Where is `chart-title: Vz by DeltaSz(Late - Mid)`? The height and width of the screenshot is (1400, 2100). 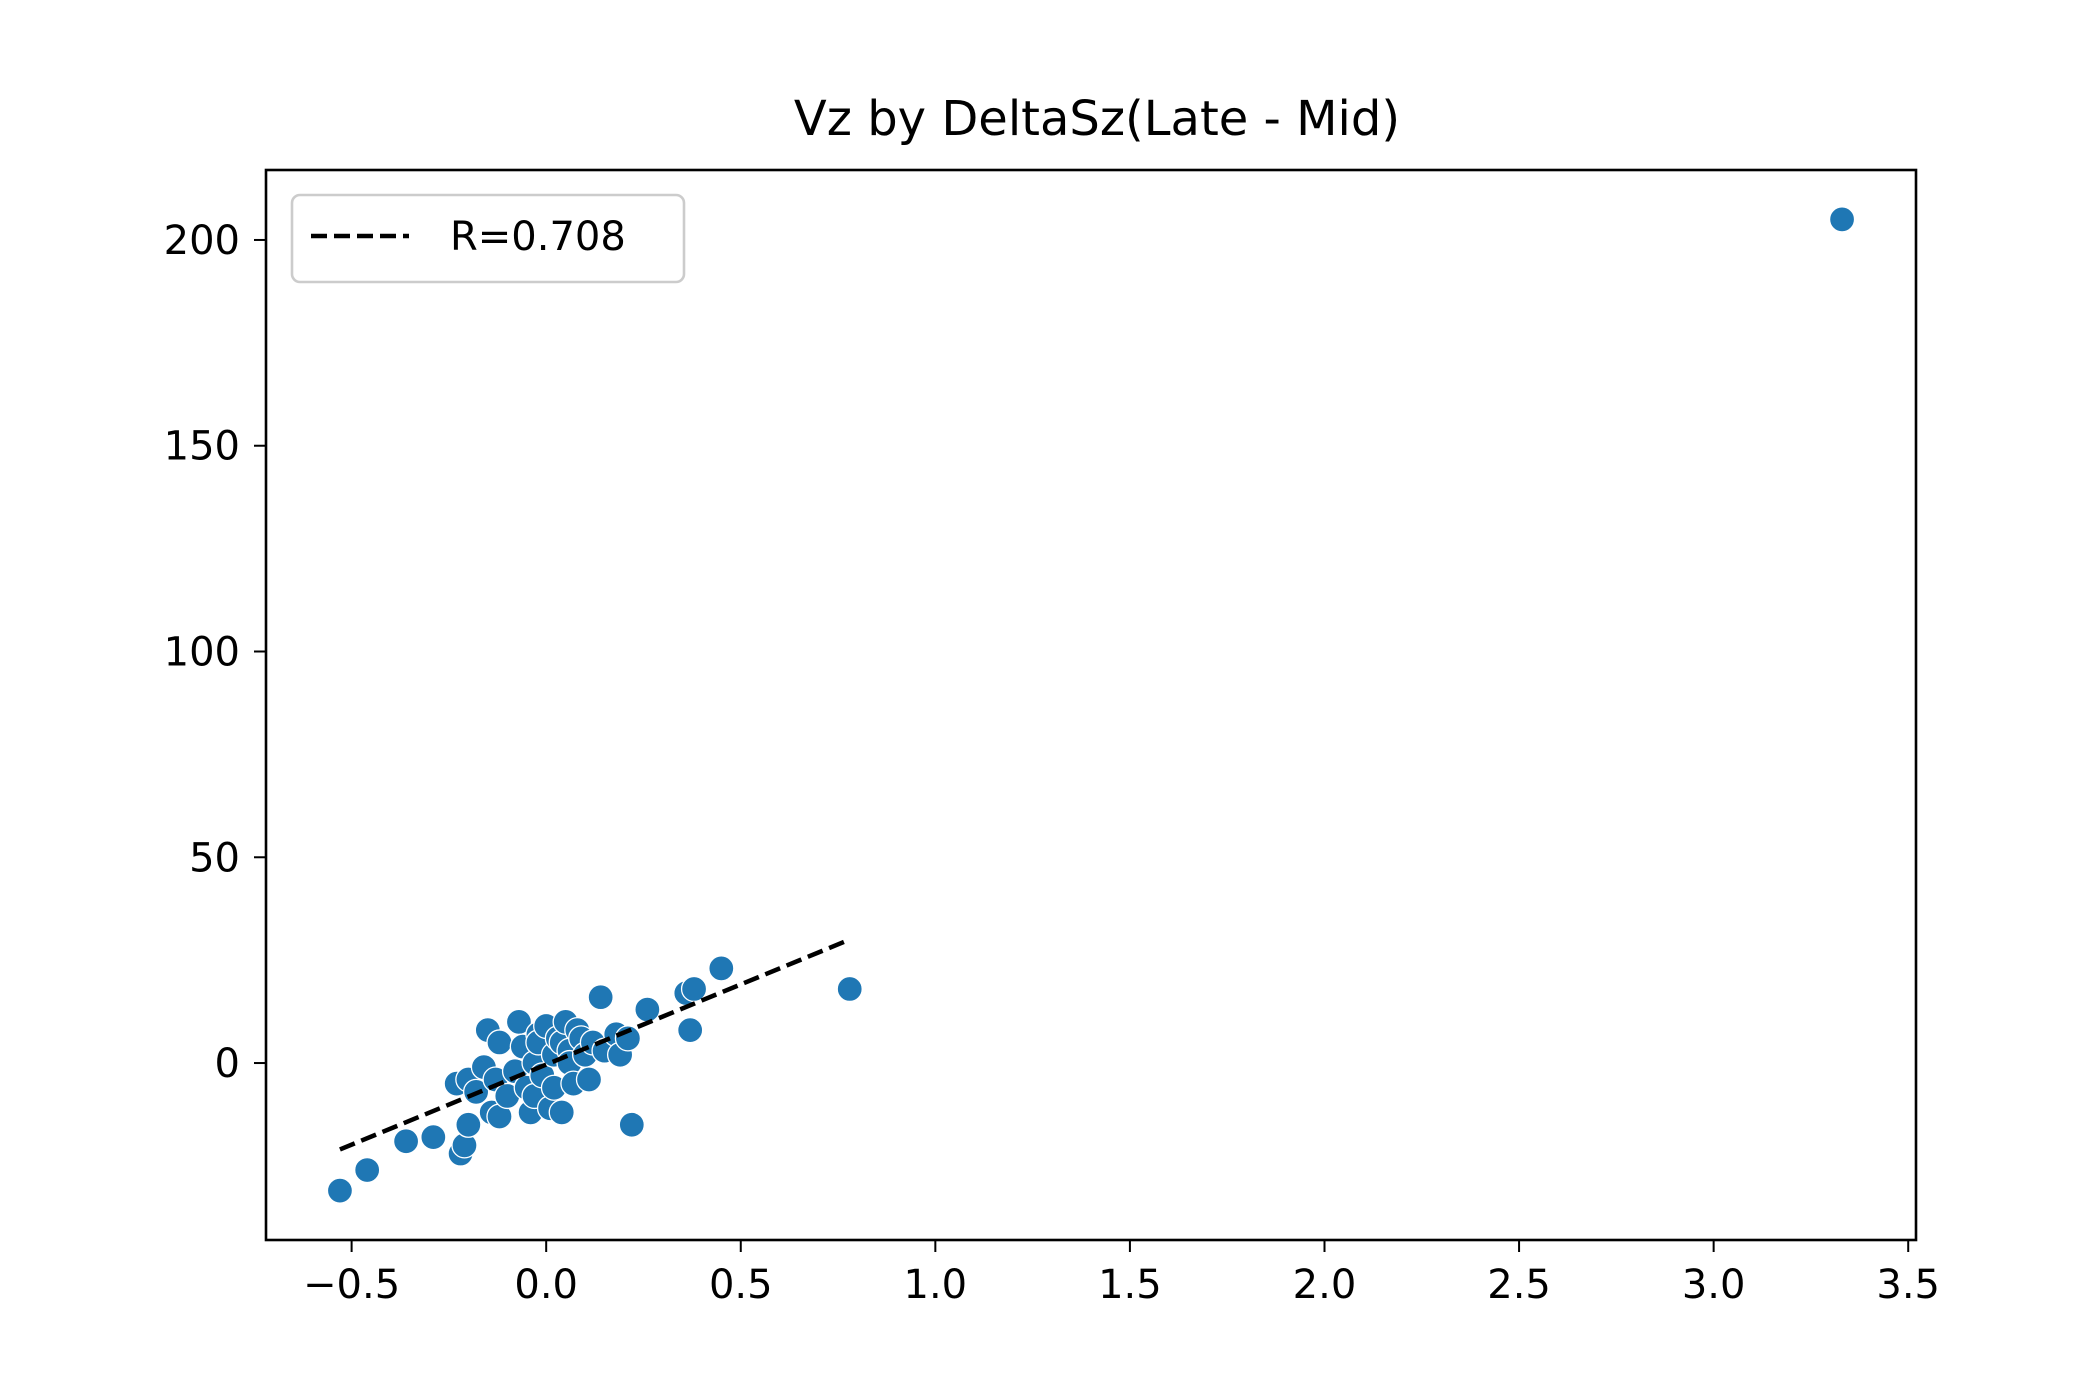
chart-title: Vz by DeltaSz(Late - Mid) is located at coordinates (1097, 119).